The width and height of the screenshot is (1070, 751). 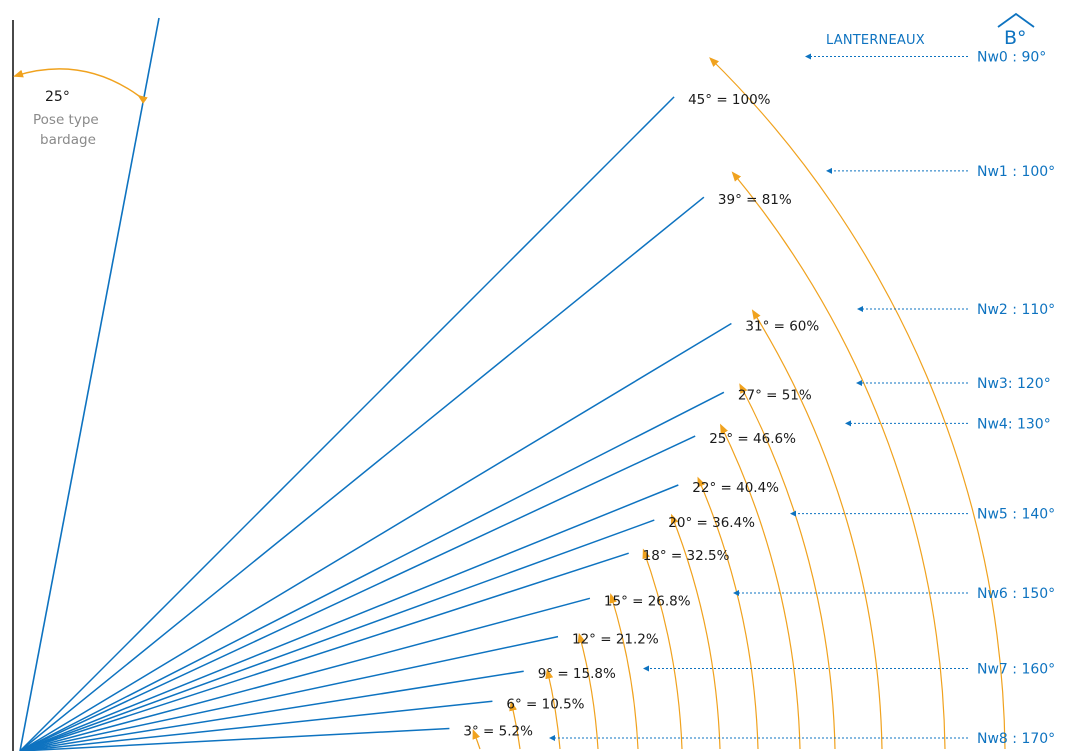 What do you see at coordinates (1016, 739) in the screenshot?
I see `nw-label: Nw8 : 170°` at bounding box center [1016, 739].